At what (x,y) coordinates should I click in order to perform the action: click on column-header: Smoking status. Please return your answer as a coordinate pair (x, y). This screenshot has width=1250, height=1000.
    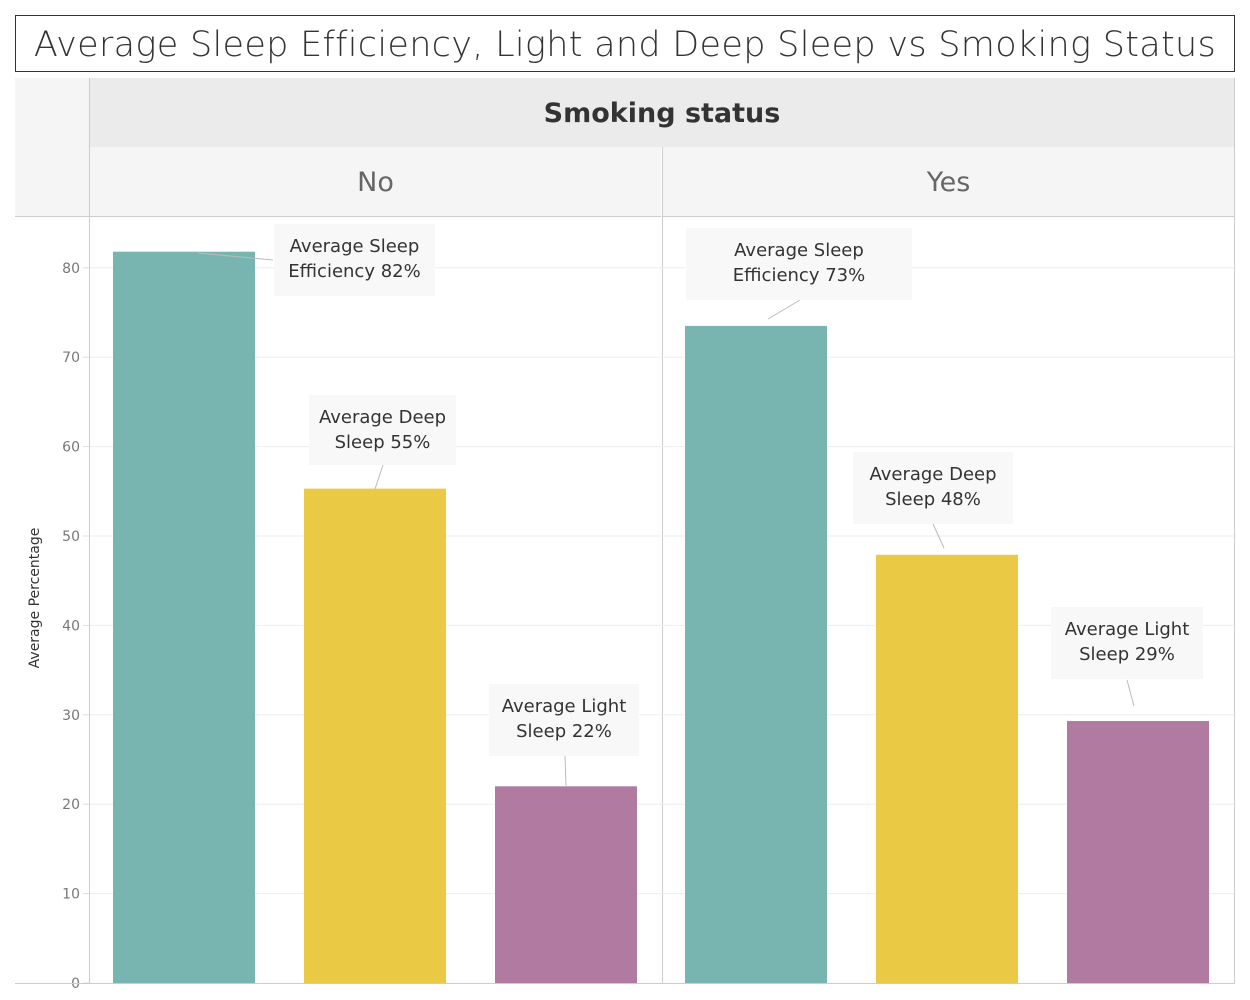
    Looking at the image, I should click on (662, 112).